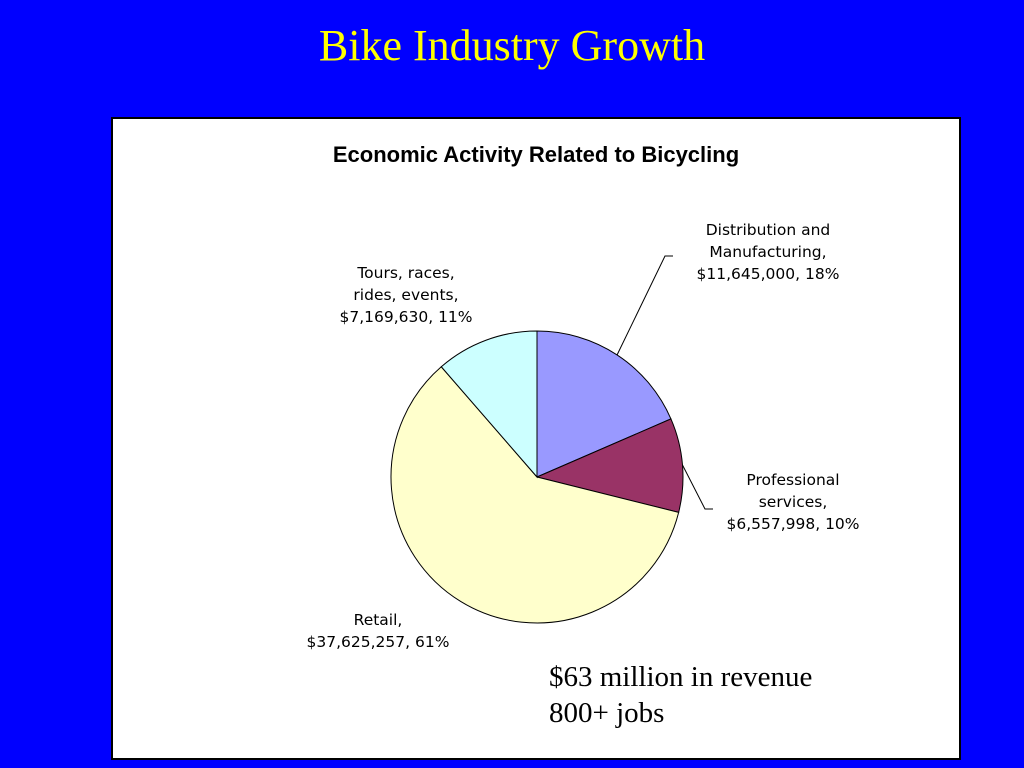  I want to click on chart-title: Economic Activity Related to Bicycling, so click(536, 154).